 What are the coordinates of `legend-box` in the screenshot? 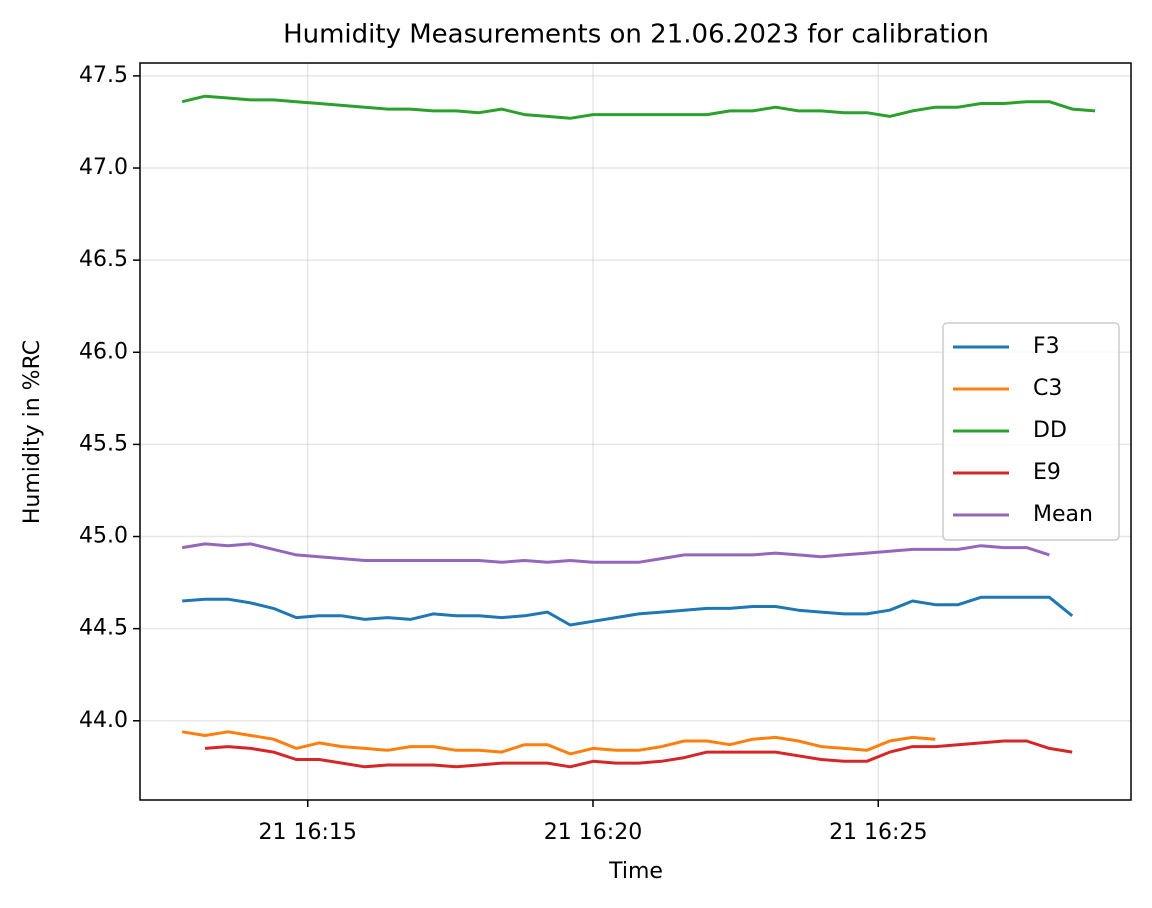 It's located at (1031, 431).